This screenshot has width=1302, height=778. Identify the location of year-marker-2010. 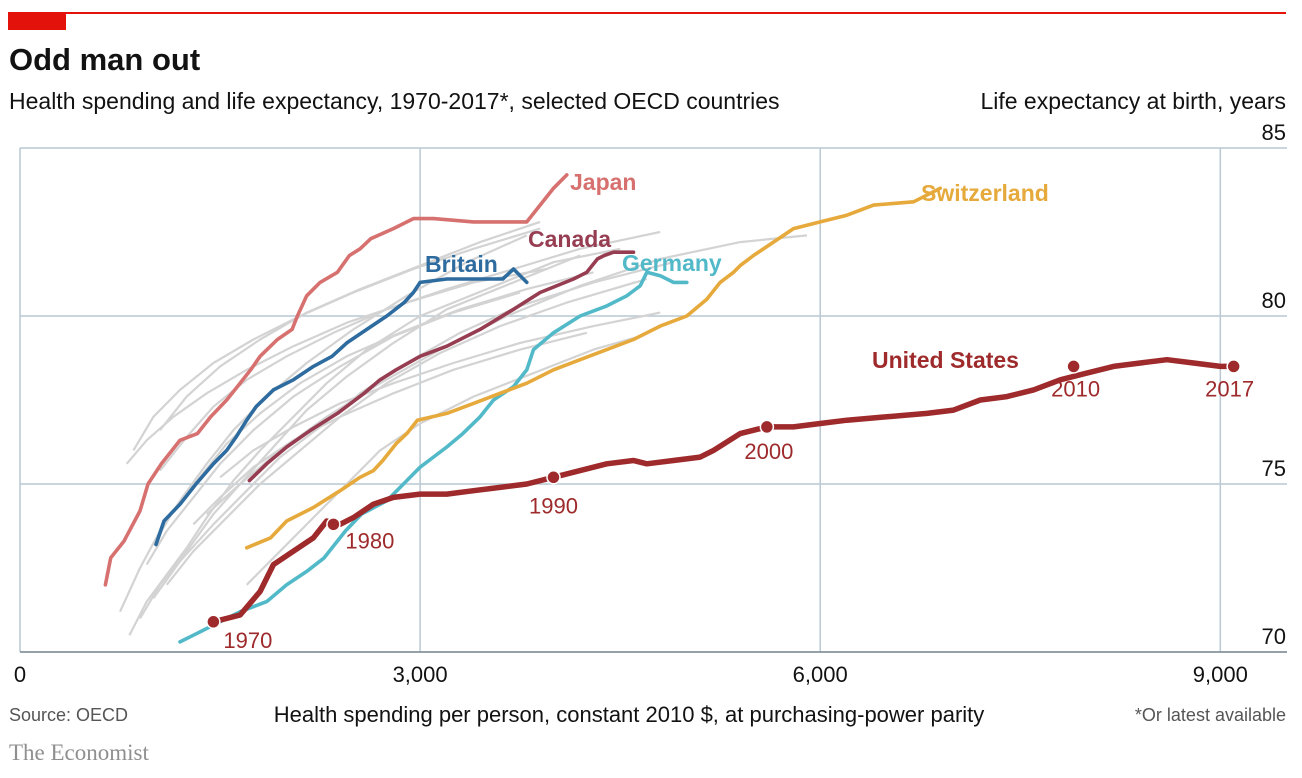
(1073, 366).